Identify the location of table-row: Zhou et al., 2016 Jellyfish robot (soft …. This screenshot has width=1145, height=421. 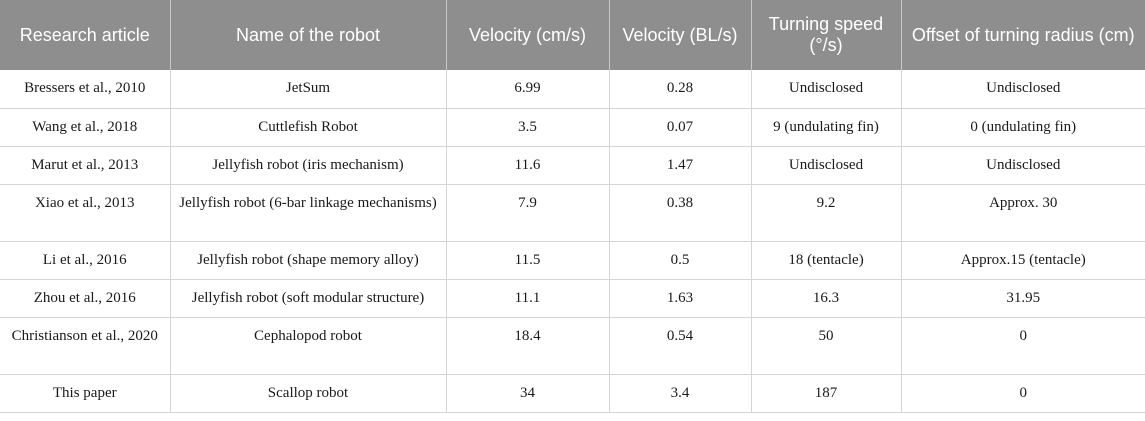
(572, 298).